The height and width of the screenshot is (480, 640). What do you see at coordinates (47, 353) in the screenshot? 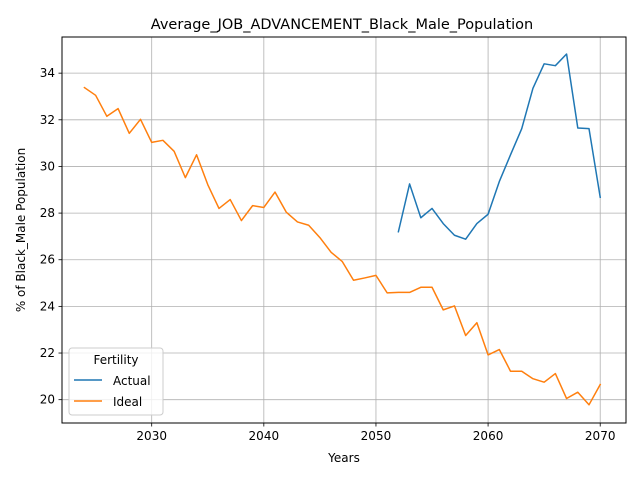
I see `y-tick-label: 22` at bounding box center [47, 353].